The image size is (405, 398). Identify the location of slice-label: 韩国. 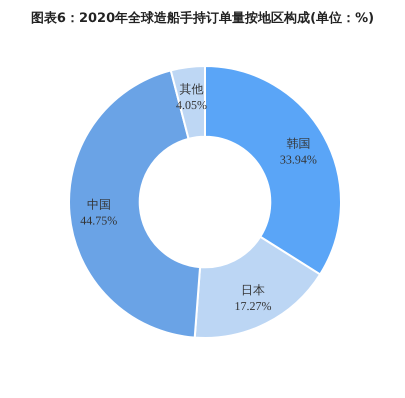
(298, 143).